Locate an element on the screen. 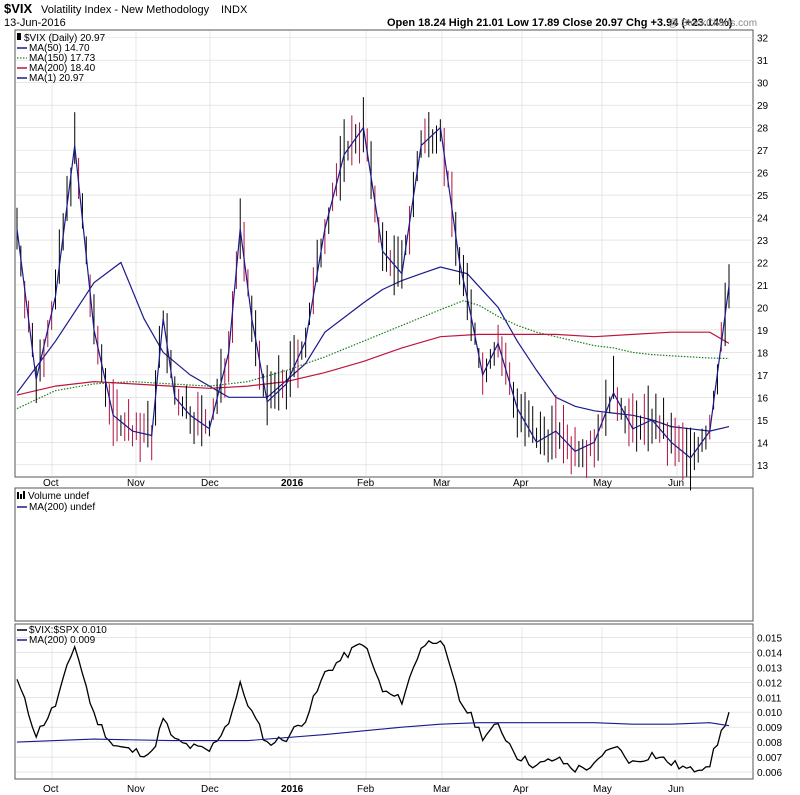 The image size is (800, 795). y-tick-label: 27 is located at coordinates (763, 151).